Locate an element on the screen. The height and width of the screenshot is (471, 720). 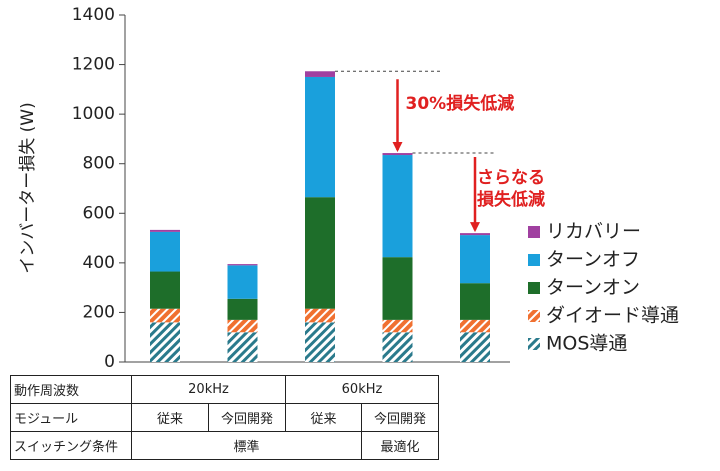
annotation: 損失低減 is located at coordinates (511, 199).